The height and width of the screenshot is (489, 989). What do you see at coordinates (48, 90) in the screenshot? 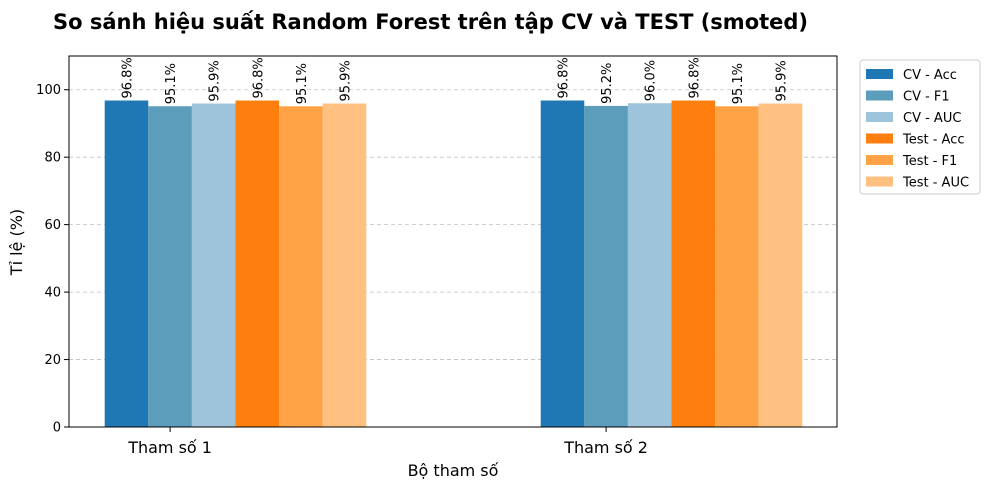
I see `y-tick-label: 100` at bounding box center [48, 90].